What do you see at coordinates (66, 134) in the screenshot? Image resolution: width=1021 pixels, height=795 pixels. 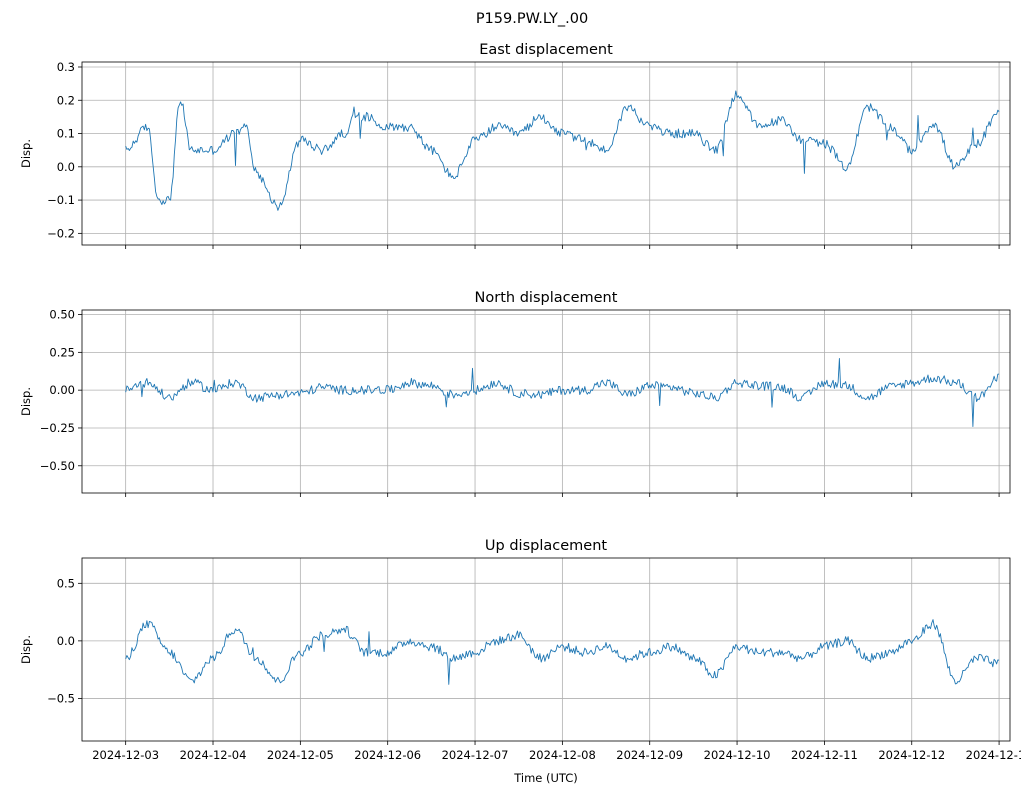 I see `y-tick-label: 0.1` at bounding box center [66, 134].